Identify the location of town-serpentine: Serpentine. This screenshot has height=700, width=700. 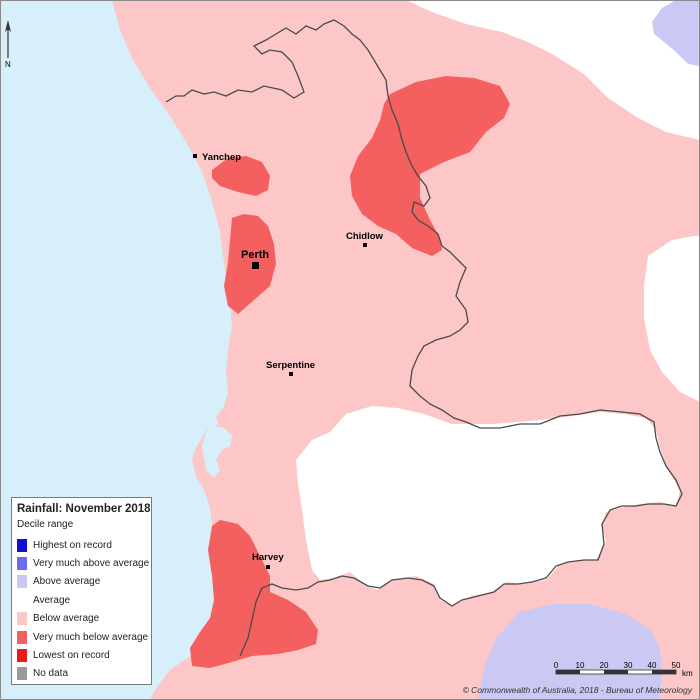
(290, 368).